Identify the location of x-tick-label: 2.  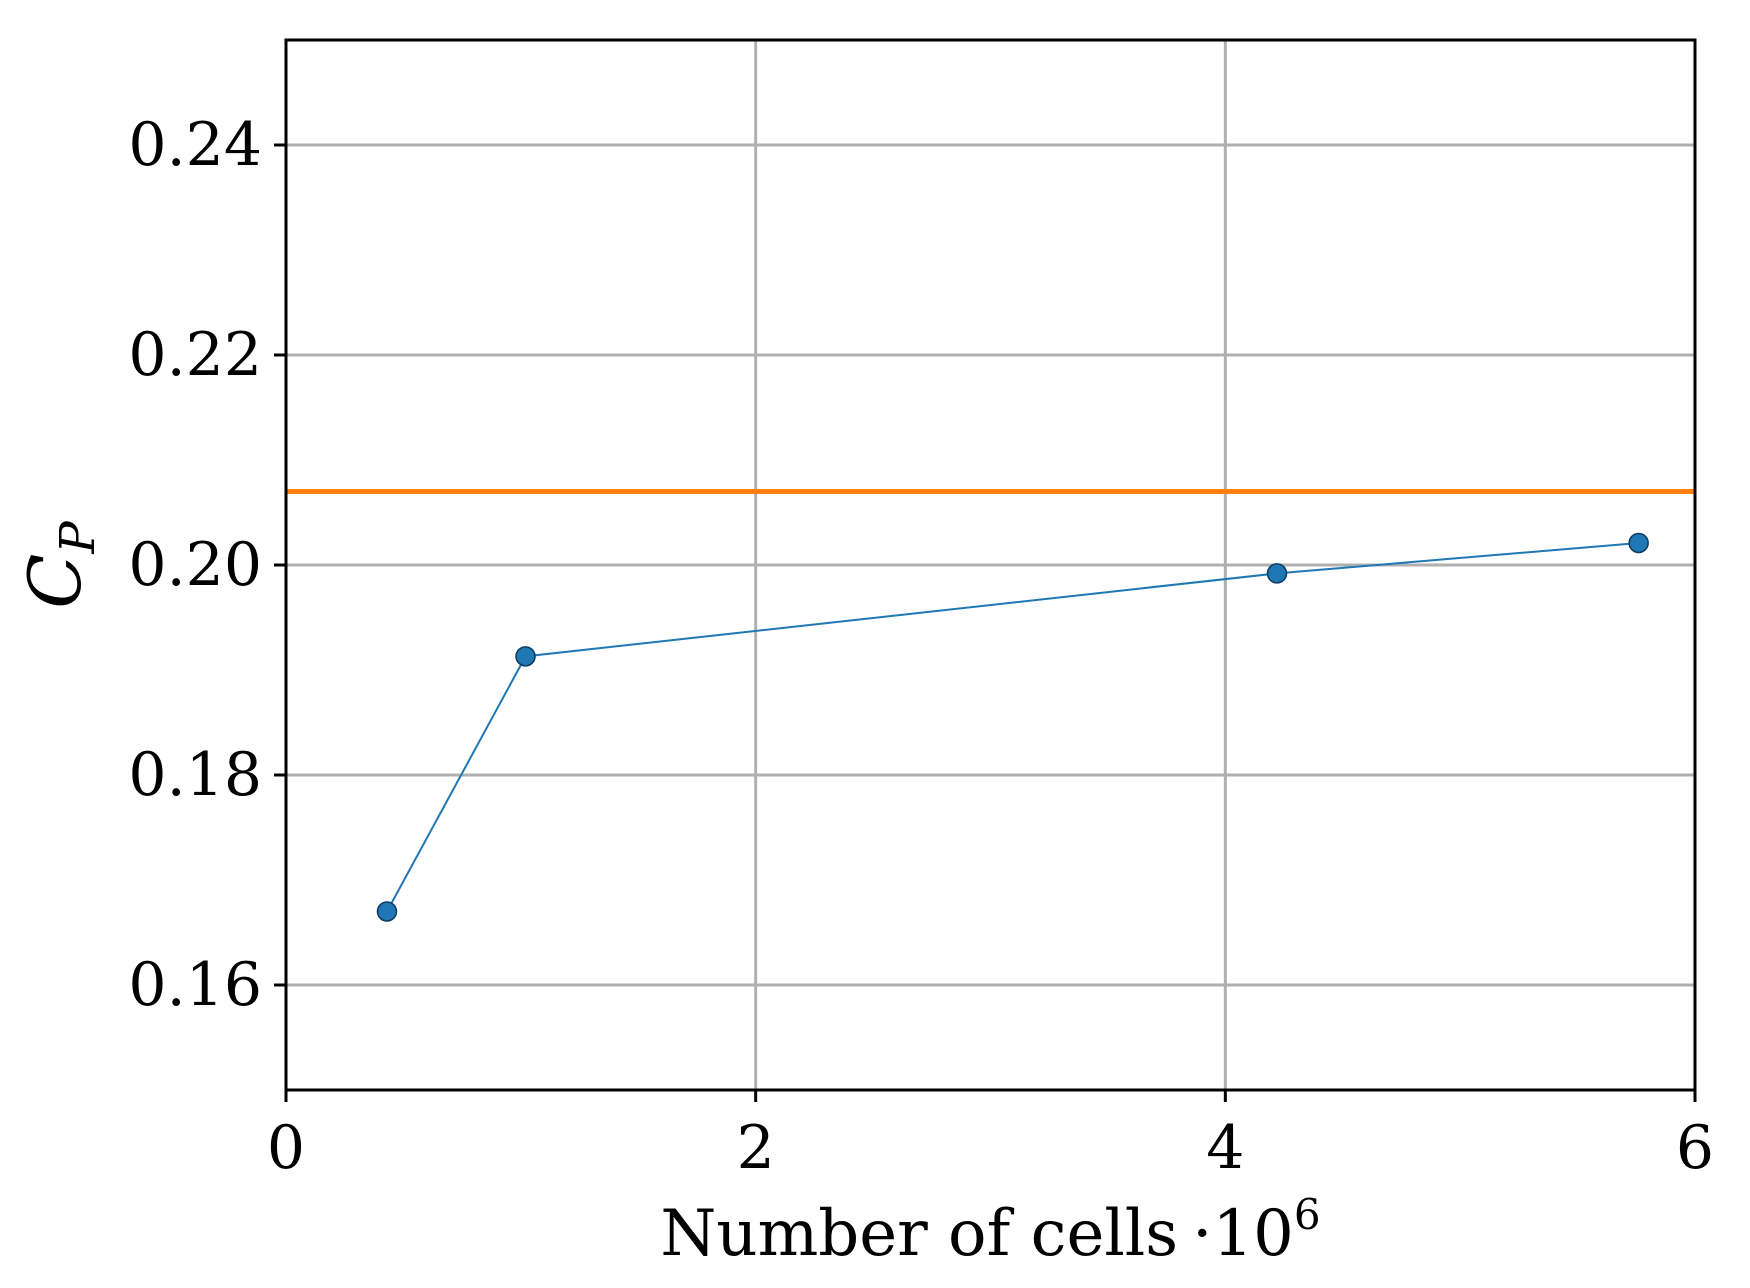
(756, 1148).